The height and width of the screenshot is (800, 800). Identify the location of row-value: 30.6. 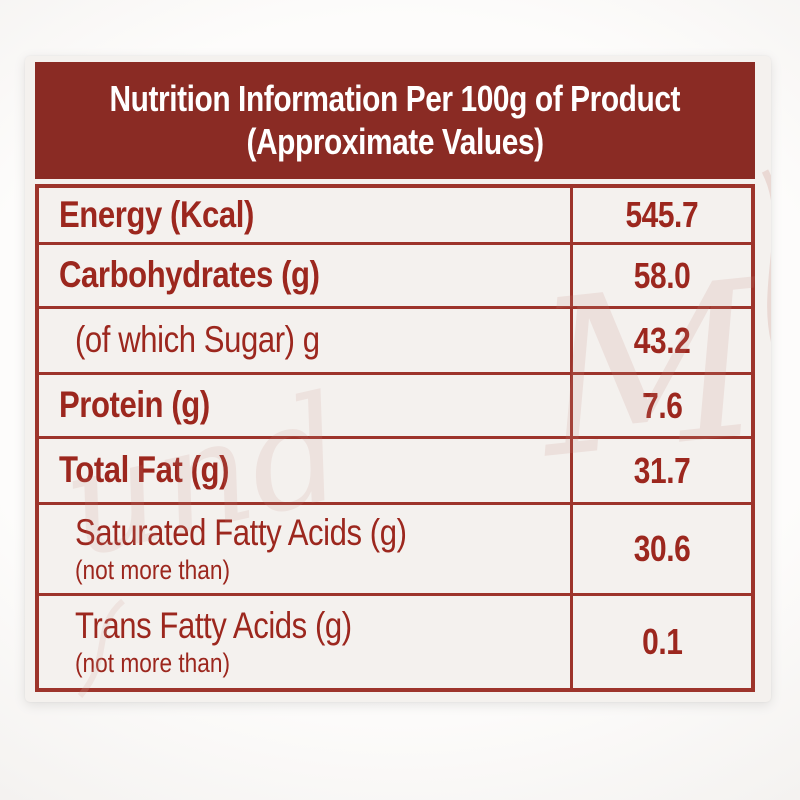
(662, 548).